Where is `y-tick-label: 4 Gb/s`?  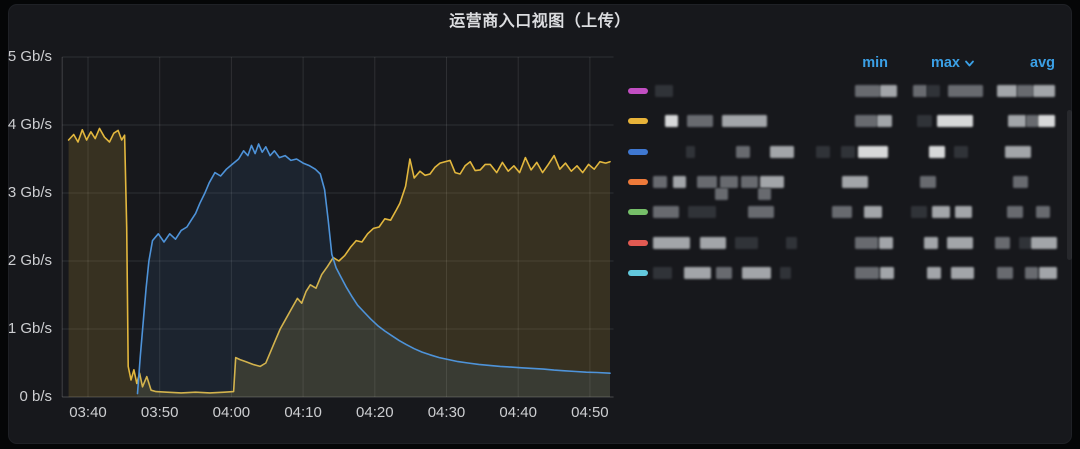
y-tick-label: 4 Gb/s is located at coordinates (29, 124).